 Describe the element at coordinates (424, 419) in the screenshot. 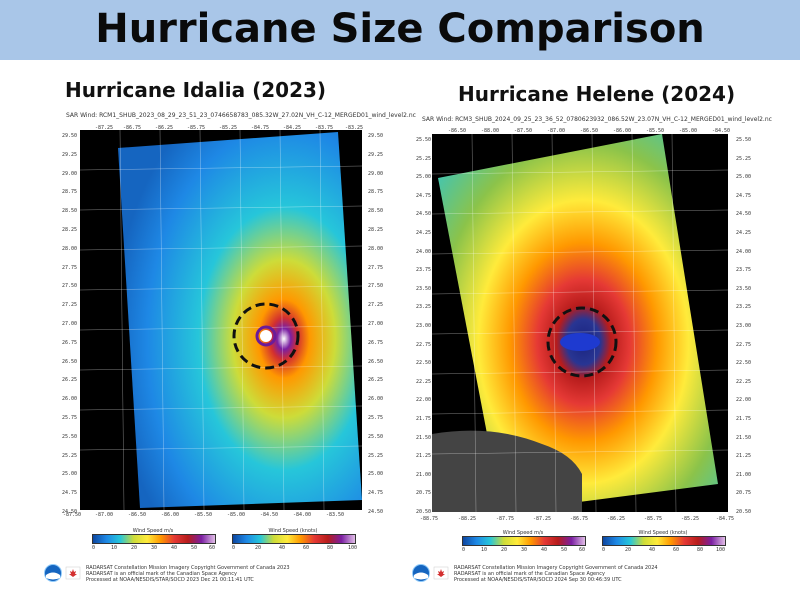

I see `right-lat-tick: 21.75` at that location.